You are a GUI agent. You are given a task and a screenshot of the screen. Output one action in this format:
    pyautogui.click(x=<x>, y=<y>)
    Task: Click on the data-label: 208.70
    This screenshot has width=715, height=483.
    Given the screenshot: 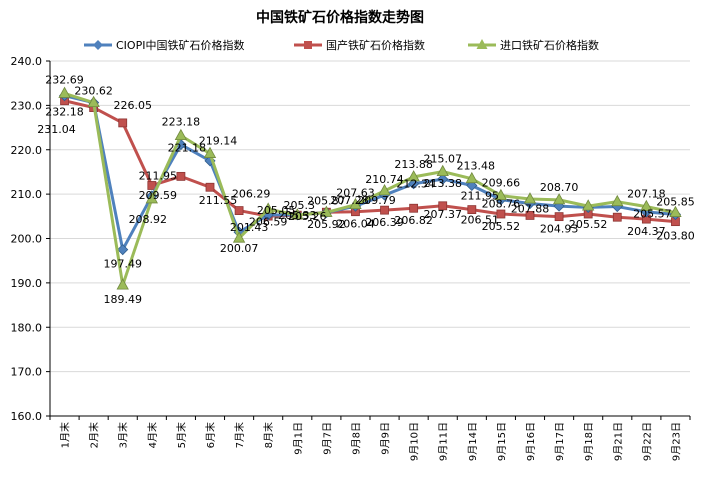 What is the action you would take?
    pyautogui.click(x=559, y=187)
    